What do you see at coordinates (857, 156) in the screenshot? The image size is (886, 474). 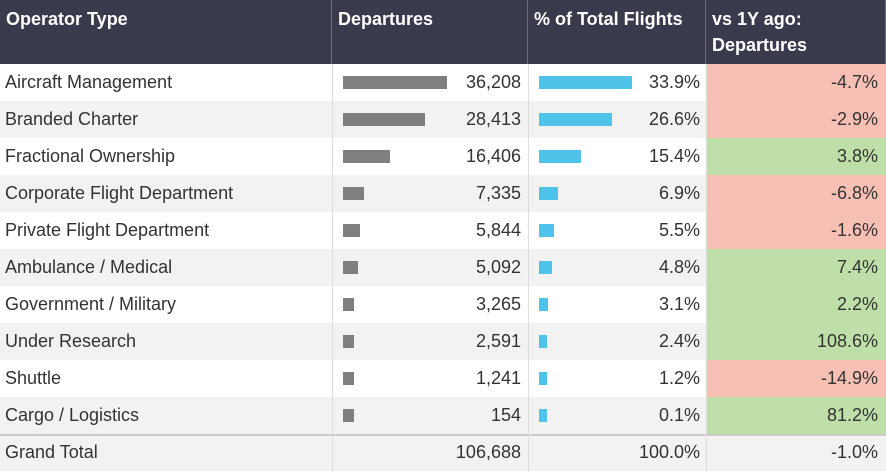 I see `change-label: 3.8%` at bounding box center [857, 156].